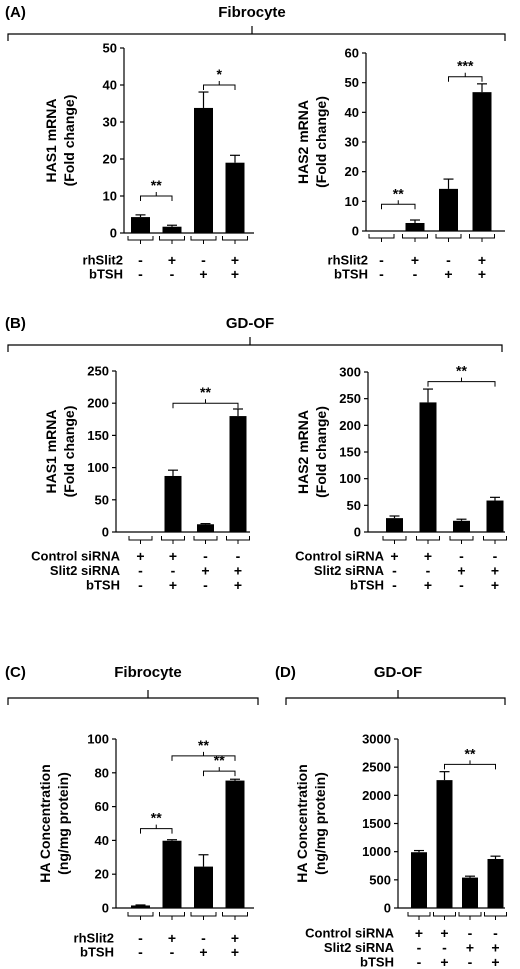 This screenshot has width=520, height=969. What do you see at coordinates (398, 672) in the screenshot?
I see `group-title-d: GD-OF` at bounding box center [398, 672].